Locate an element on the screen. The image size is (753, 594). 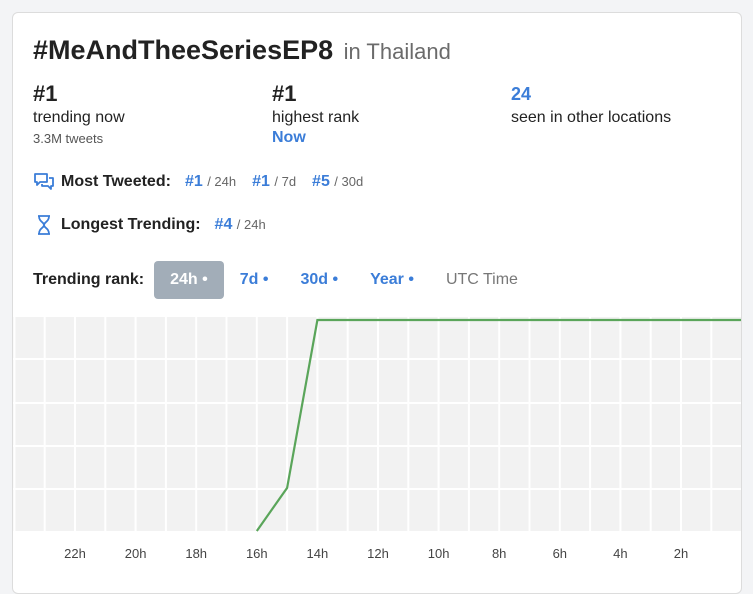
highest-rank-when: Now is located at coordinates (289, 137).